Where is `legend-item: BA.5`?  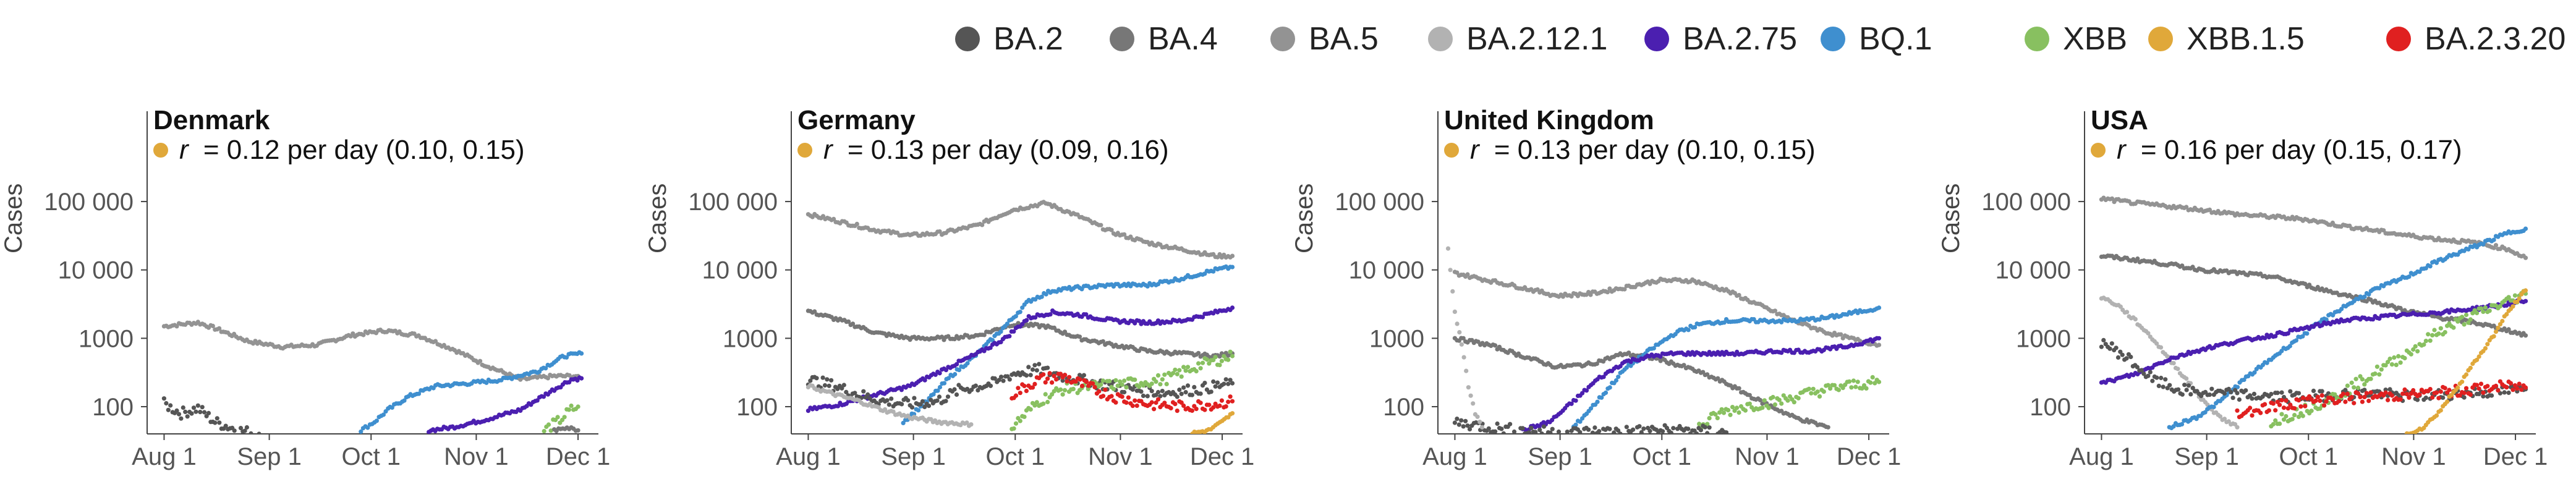 legend-item: BA.5 is located at coordinates (1324, 39).